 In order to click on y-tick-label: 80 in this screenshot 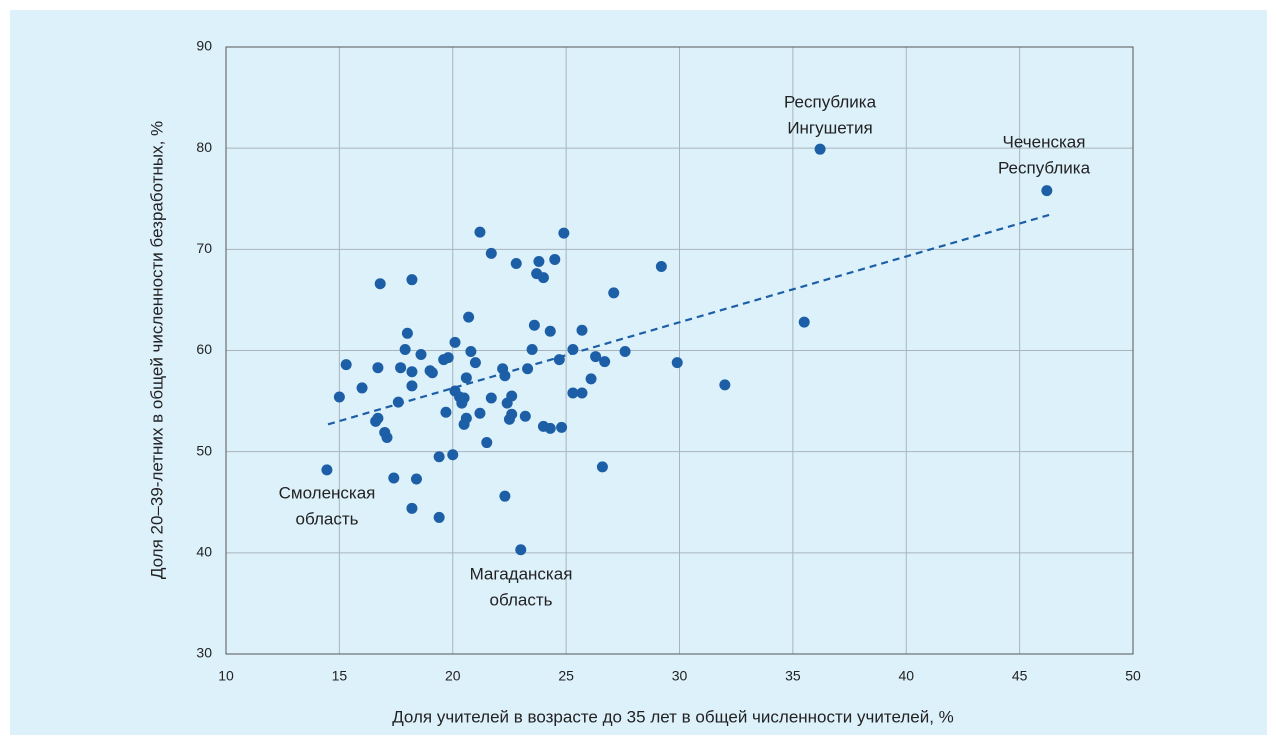, I will do `click(204, 147)`.